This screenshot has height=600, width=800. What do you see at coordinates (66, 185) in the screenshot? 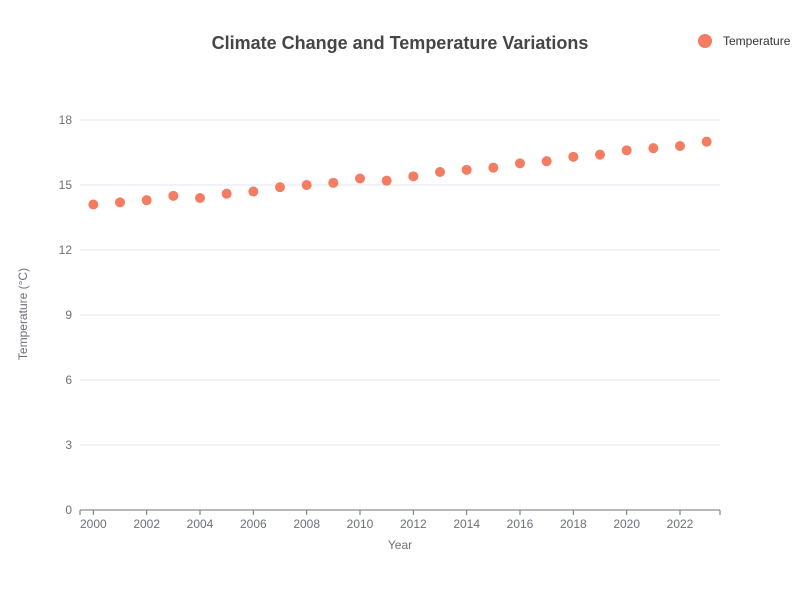
I see `y-tick-label: 15` at bounding box center [66, 185].